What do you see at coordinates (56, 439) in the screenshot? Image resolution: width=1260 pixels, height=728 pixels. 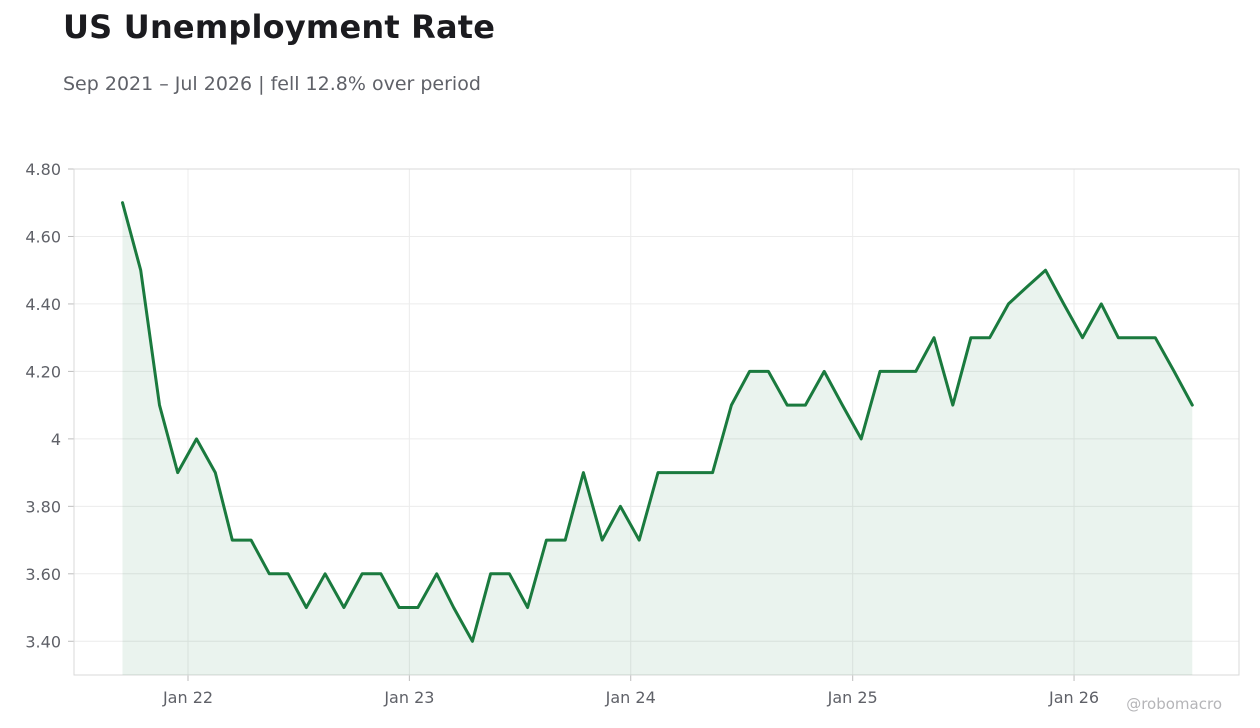 I see `y-tick-label: 4` at bounding box center [56, 439].